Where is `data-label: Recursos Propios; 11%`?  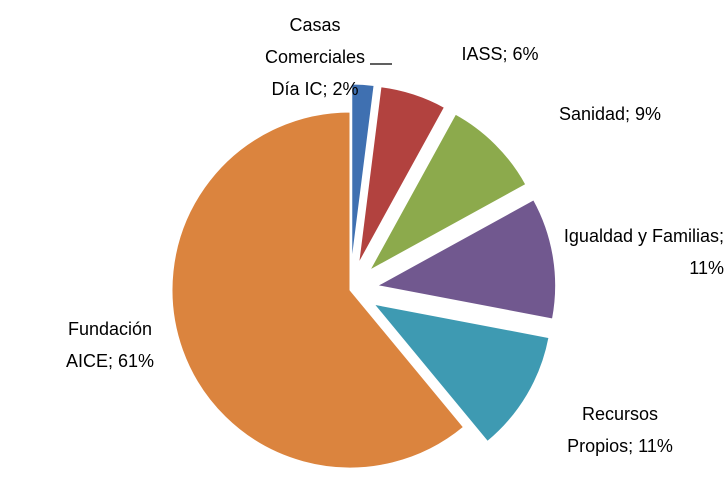 data-label: Recursos Propios; 11% is located at coordinates (620, 430).